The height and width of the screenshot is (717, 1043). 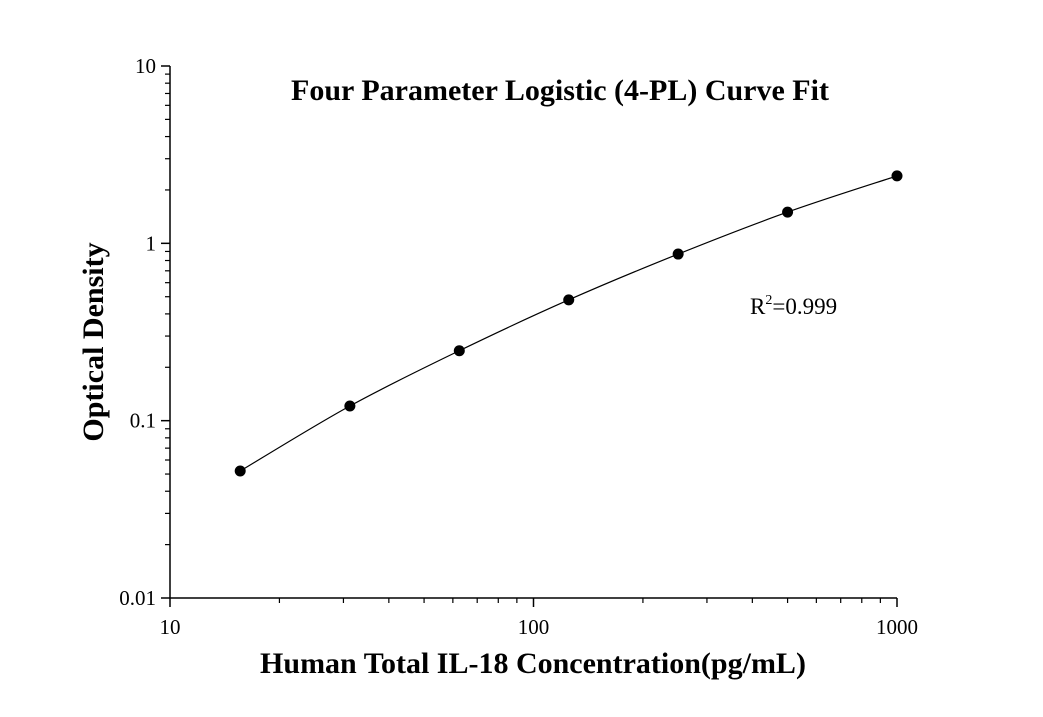 I want to click on y-tick-label: 10, so click(x=145, y=66).